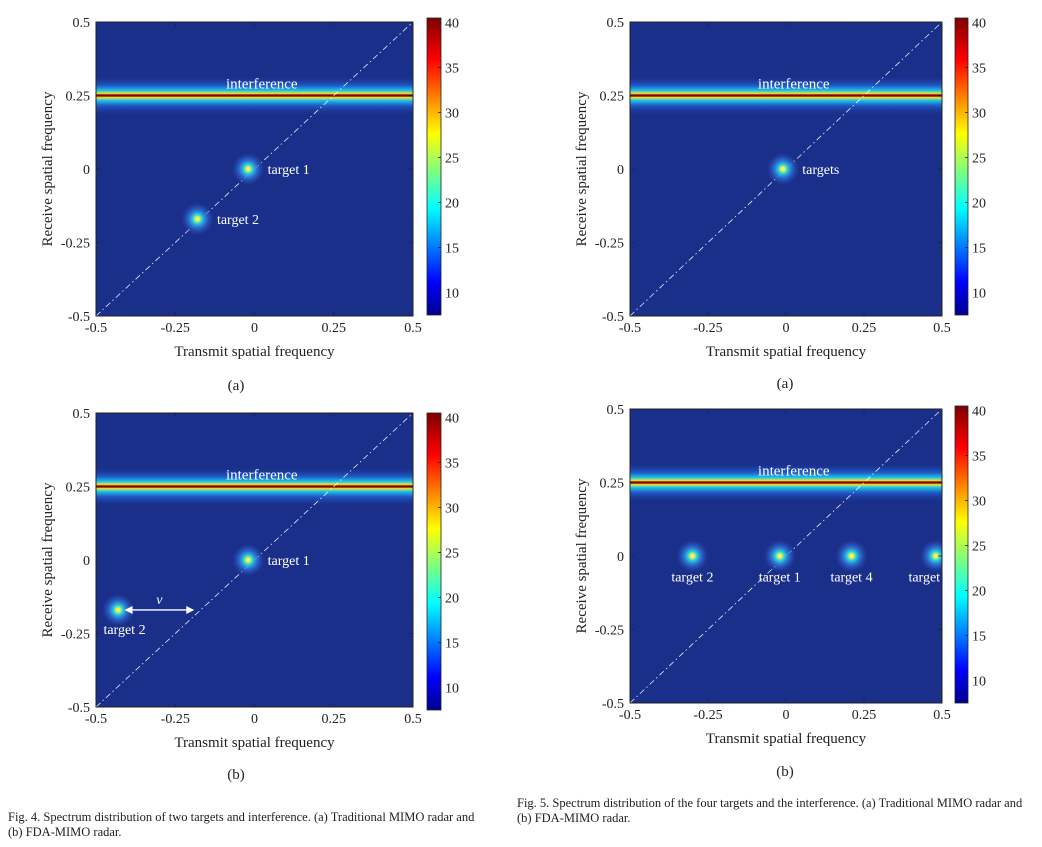 Image resolution: width=1042 pixels, height=847 pixels. Describe the element at coordinates (780, 578) in the screenshot. I see `target-label-2: target 1` at that location.